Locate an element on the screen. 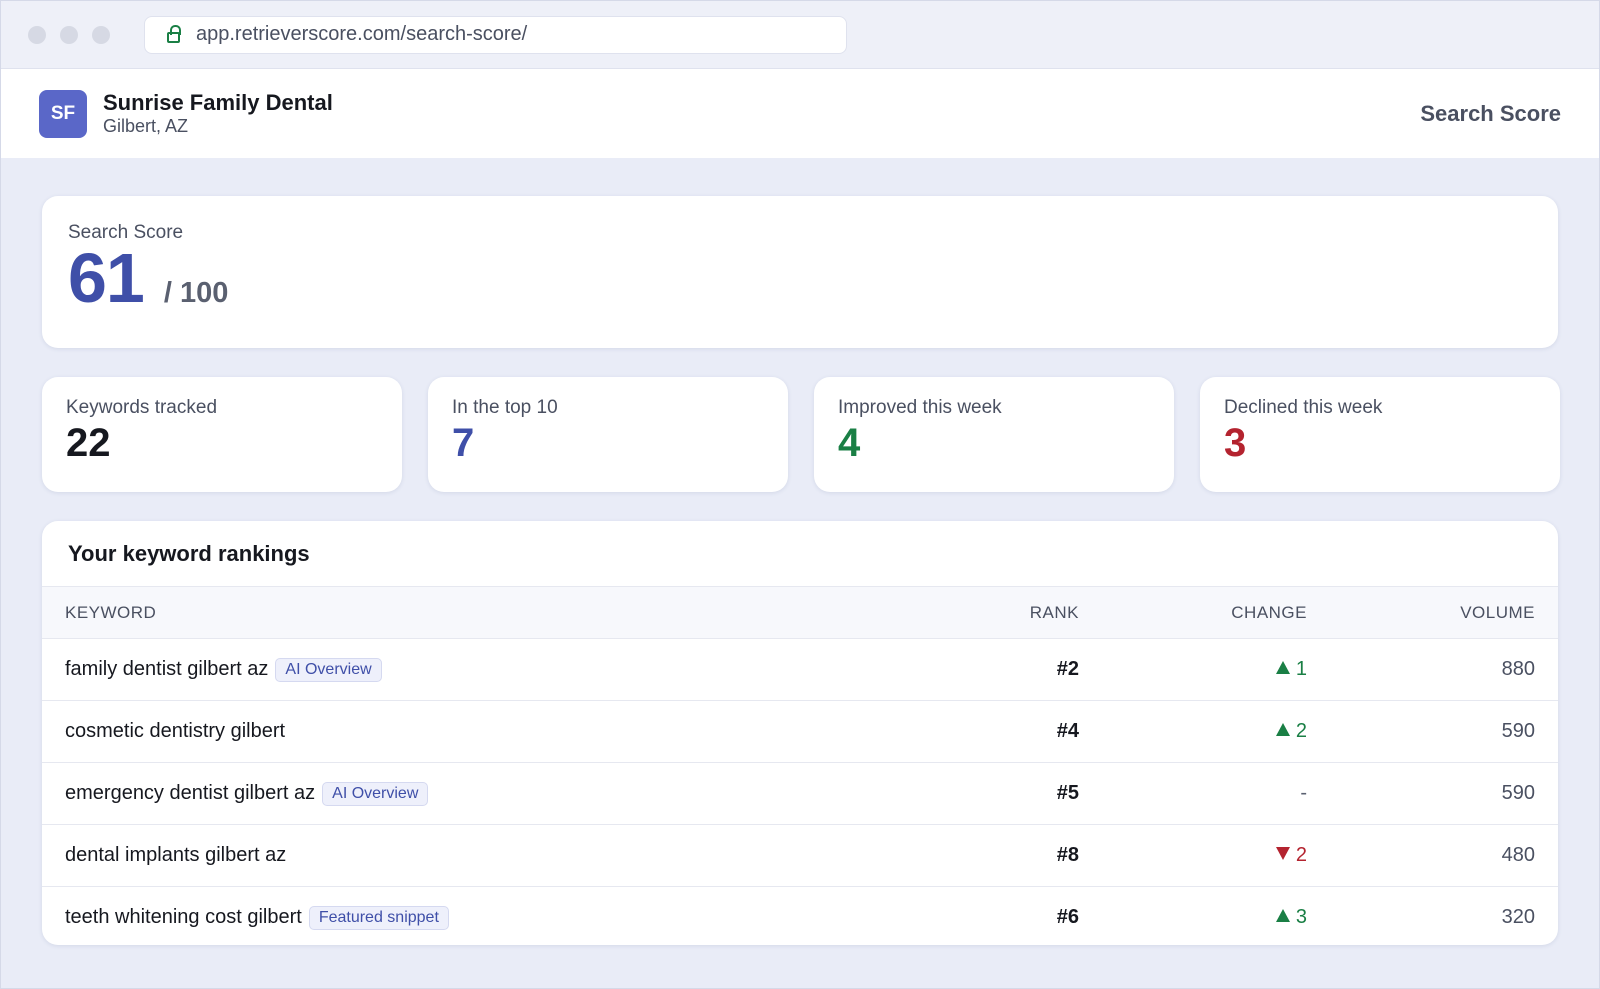 Image resolution: width=1600 pixels, height=989 pixels. keyword-cell: emergency dentist gilbert az AI Overview is located at coordinates (522, 793).